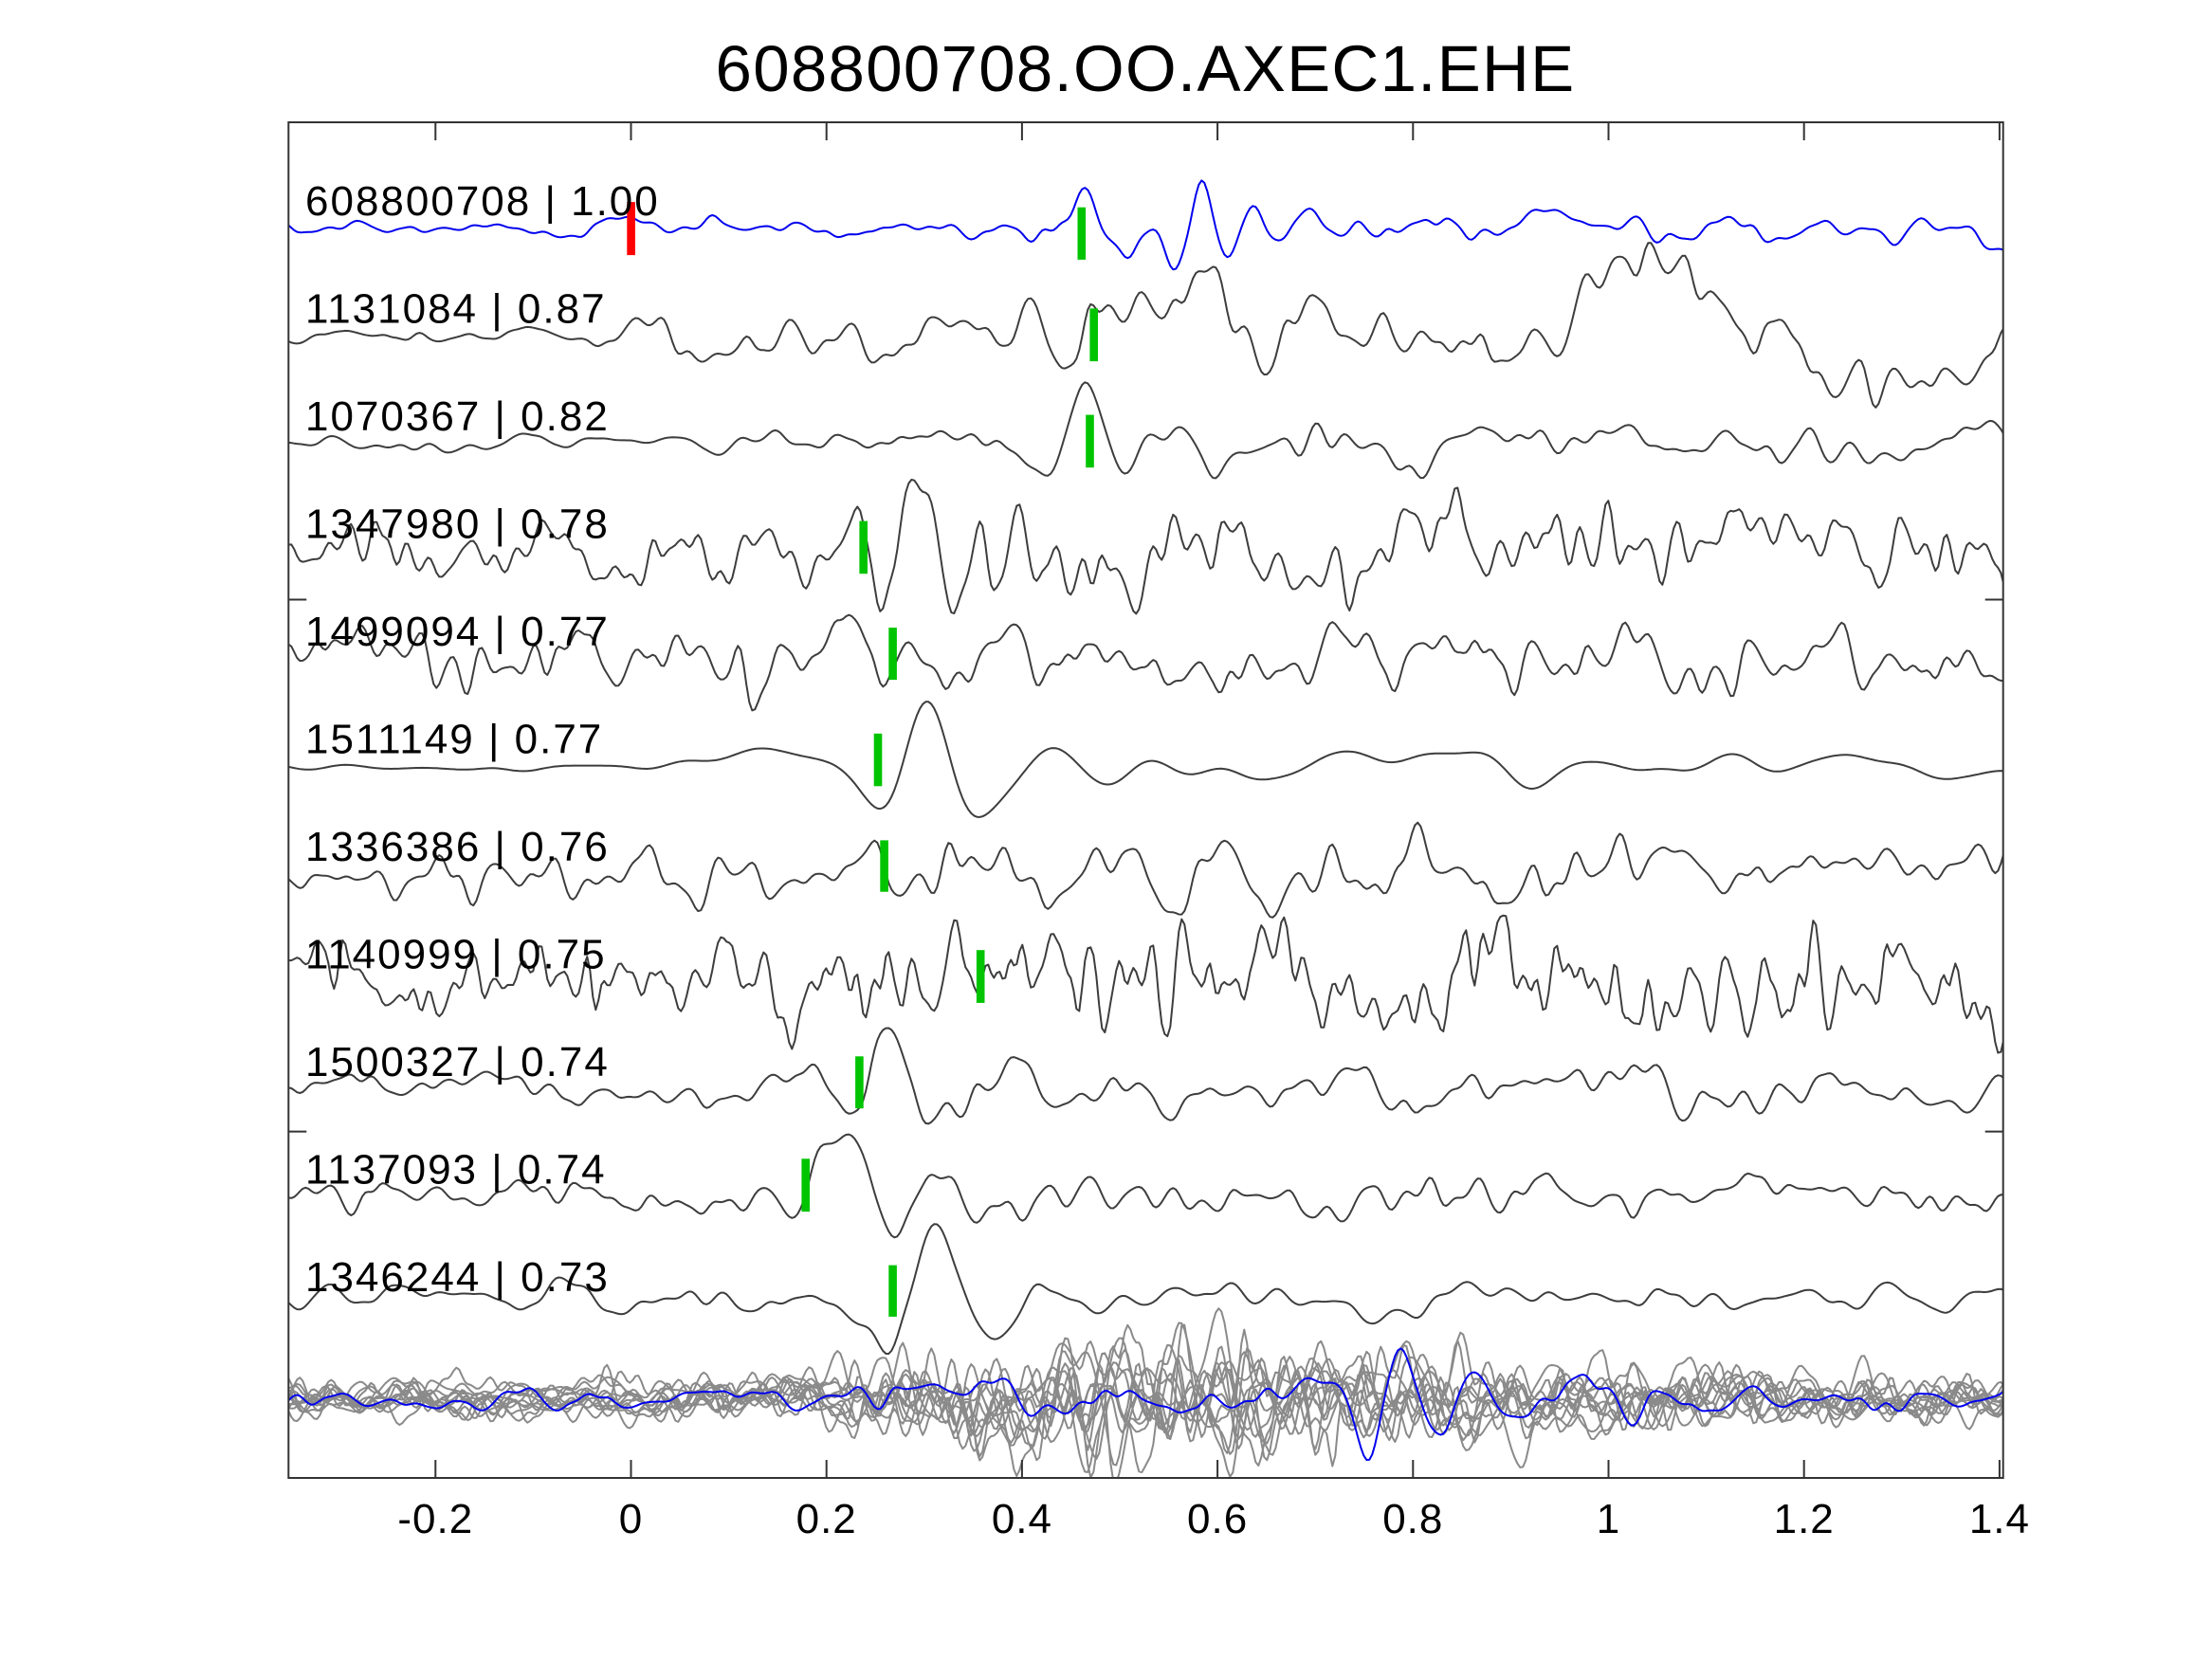  Describe the element at coordinates (456, 308) in the screenshot. I see `svg-text: 1131084 | 0.87` at that location.